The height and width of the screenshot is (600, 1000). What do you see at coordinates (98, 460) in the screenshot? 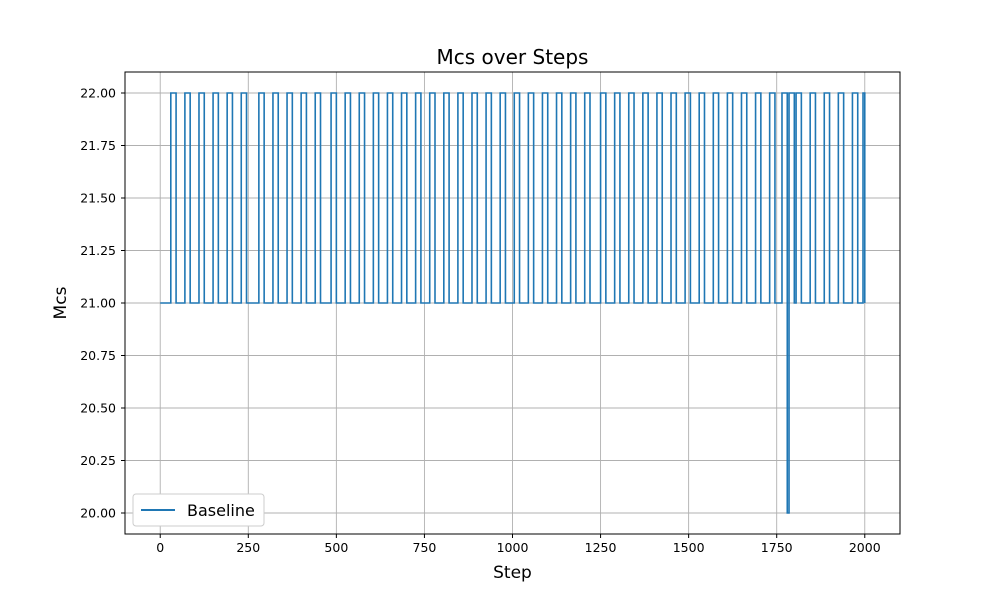
I see `y-tick-label: 20.25` at bounding box center [98, 460].